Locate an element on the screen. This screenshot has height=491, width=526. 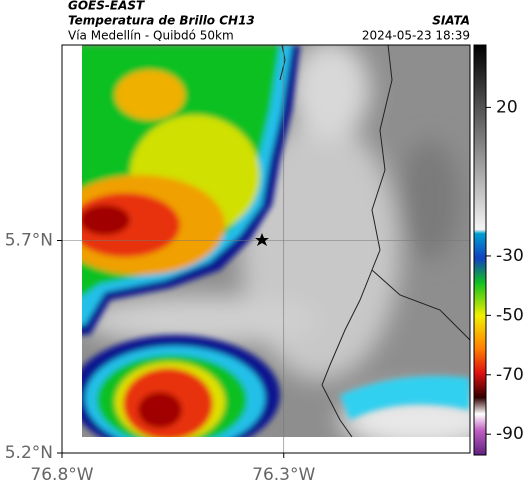
colorbar-tick-label: -70 is located at coordinates (510, 375).